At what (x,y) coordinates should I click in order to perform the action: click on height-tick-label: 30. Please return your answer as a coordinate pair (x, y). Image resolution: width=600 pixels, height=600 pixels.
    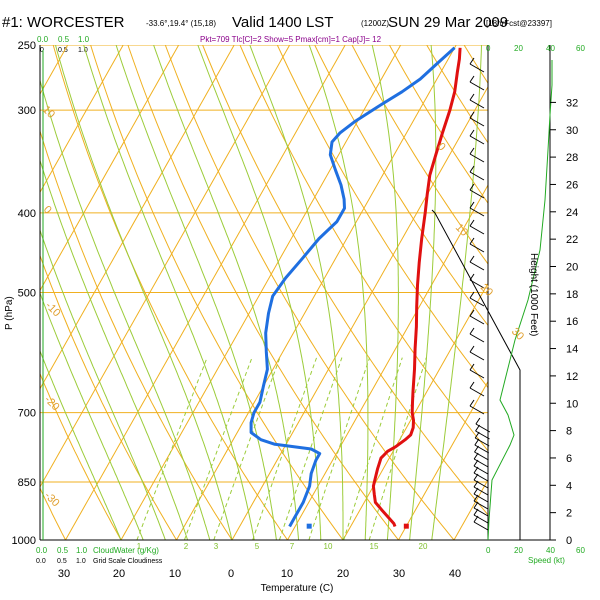
    Looking at the image, I should click on (572, 131).